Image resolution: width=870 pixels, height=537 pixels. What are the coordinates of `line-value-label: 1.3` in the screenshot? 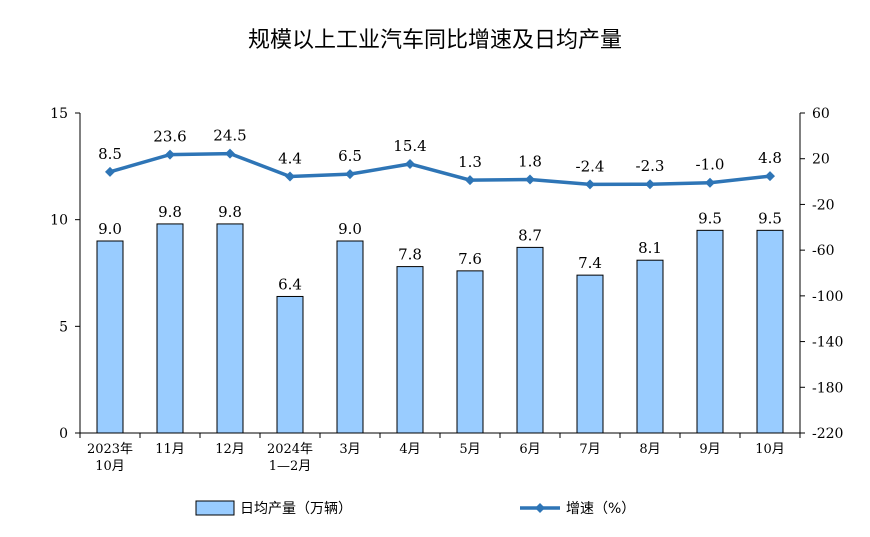 It's located at (470, 162).